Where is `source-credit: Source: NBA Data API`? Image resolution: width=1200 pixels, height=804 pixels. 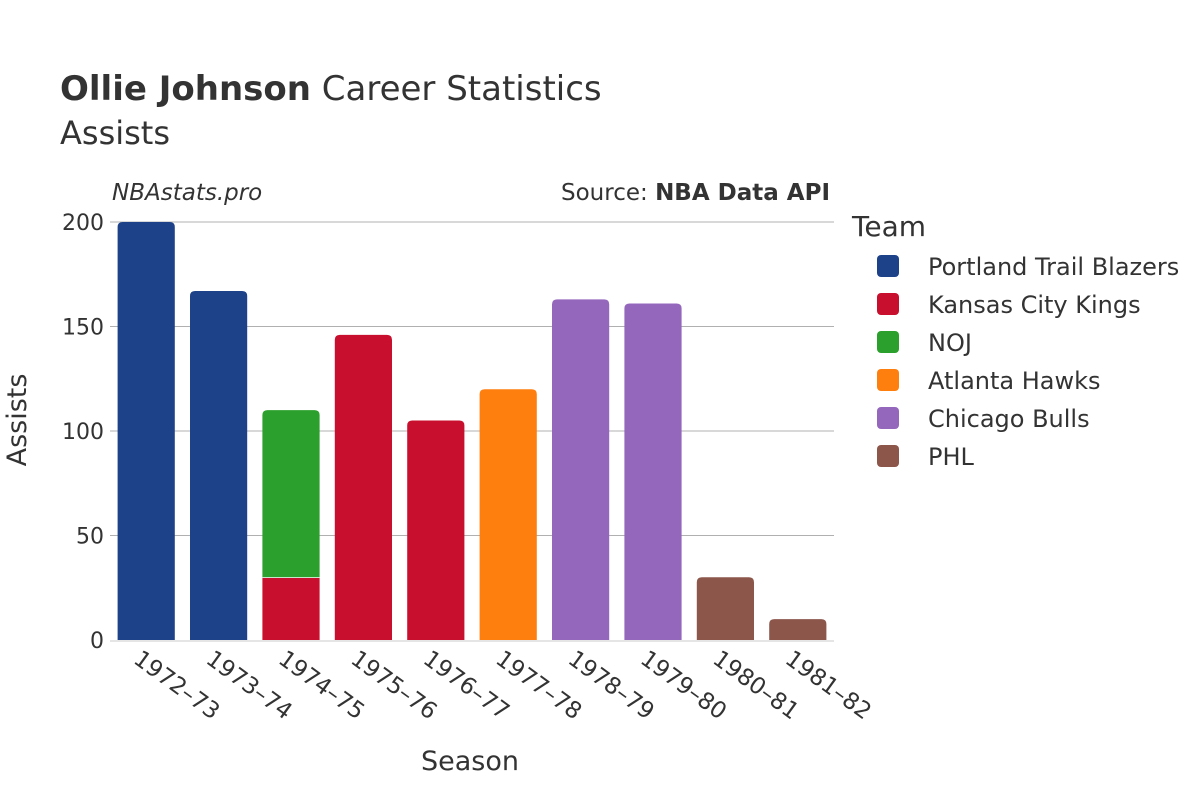
source-credit: Source: NBA Data API is located at coordinates (695, 193).